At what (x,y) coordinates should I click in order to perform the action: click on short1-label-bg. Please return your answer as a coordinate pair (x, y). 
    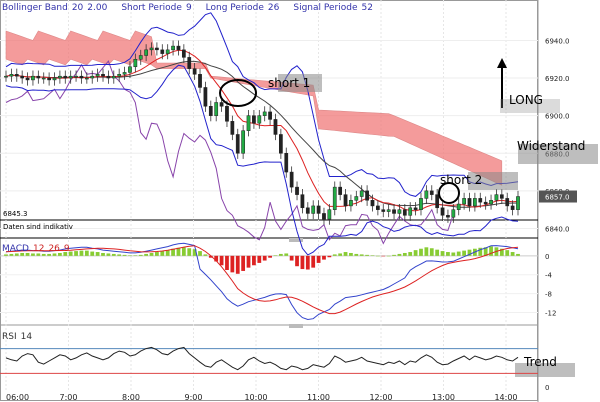
    Looking at the image, I should click on (300, 83).